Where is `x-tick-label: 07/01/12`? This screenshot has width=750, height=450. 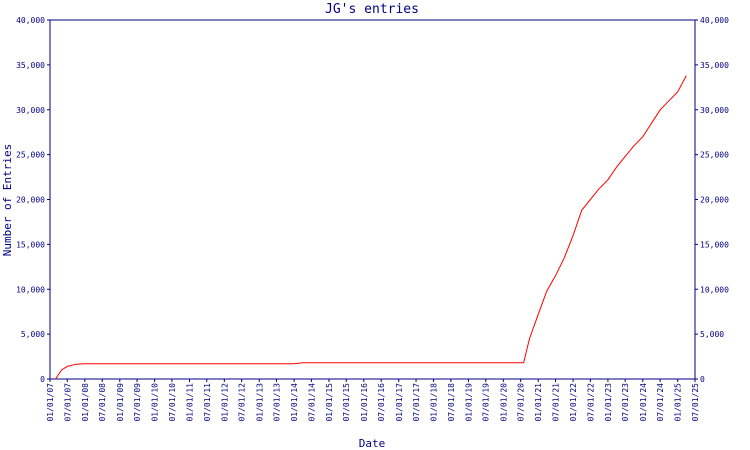
x-tick-label: 07/01/12 is located at coordinates (242, 402).